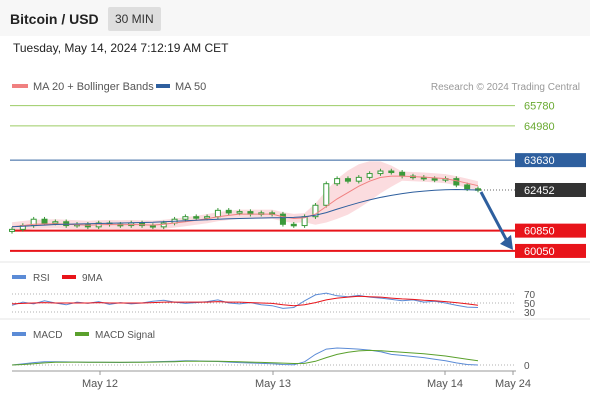  What do you see at coordinates (190, 87) in the screenshot?
I see `ma50-legend-label: MA 50` at bounding box center [190, 87].